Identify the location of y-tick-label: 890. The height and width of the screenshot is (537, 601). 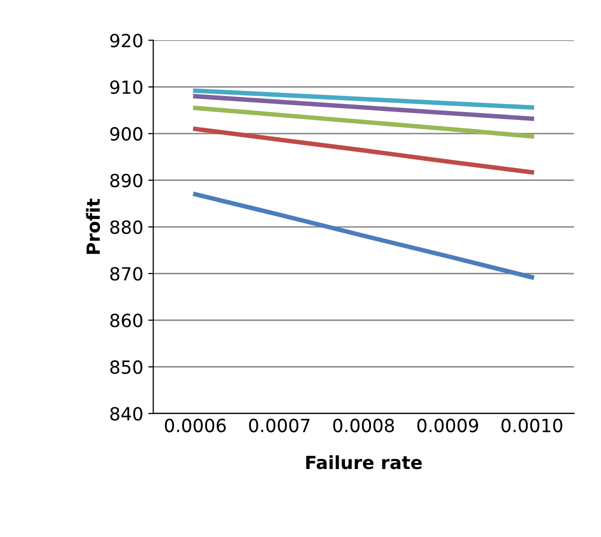
(126, 181).